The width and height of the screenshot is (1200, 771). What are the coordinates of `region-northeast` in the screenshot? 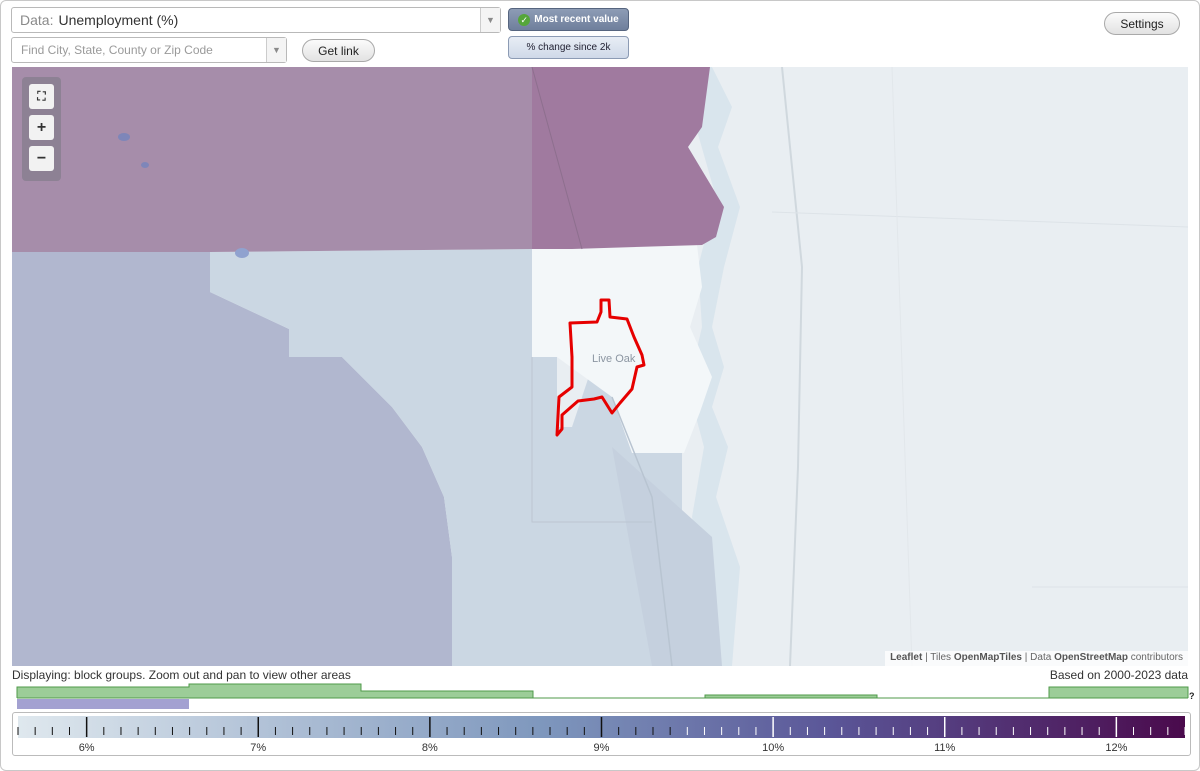 It's located at (628, 158).